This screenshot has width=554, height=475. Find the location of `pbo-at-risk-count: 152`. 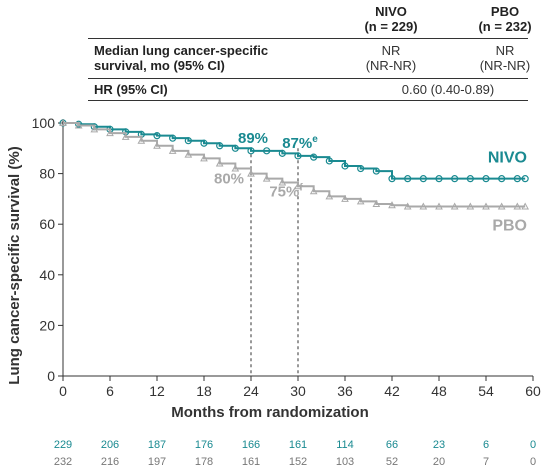

pbo-at-risk-count: 152 is located at coordinates (298, 462).